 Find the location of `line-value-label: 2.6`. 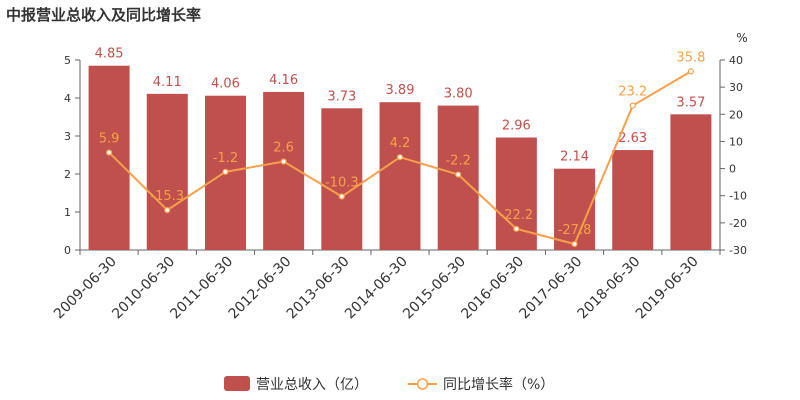

line-value-label: 2.6 is located at coordinates (283, 148).